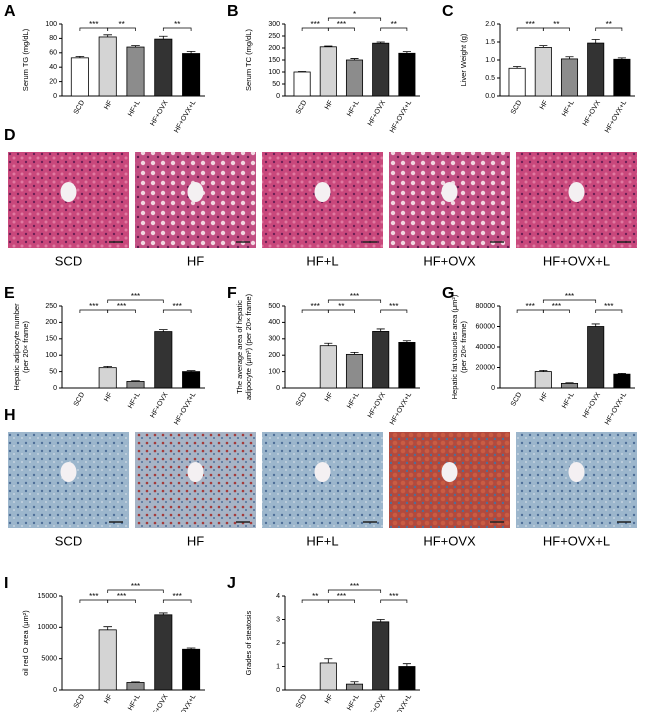 The height and width of the screenshot is (712, 649). I want to click on y-axis-label: Serum TC (mg/dL), so click(248, 60).